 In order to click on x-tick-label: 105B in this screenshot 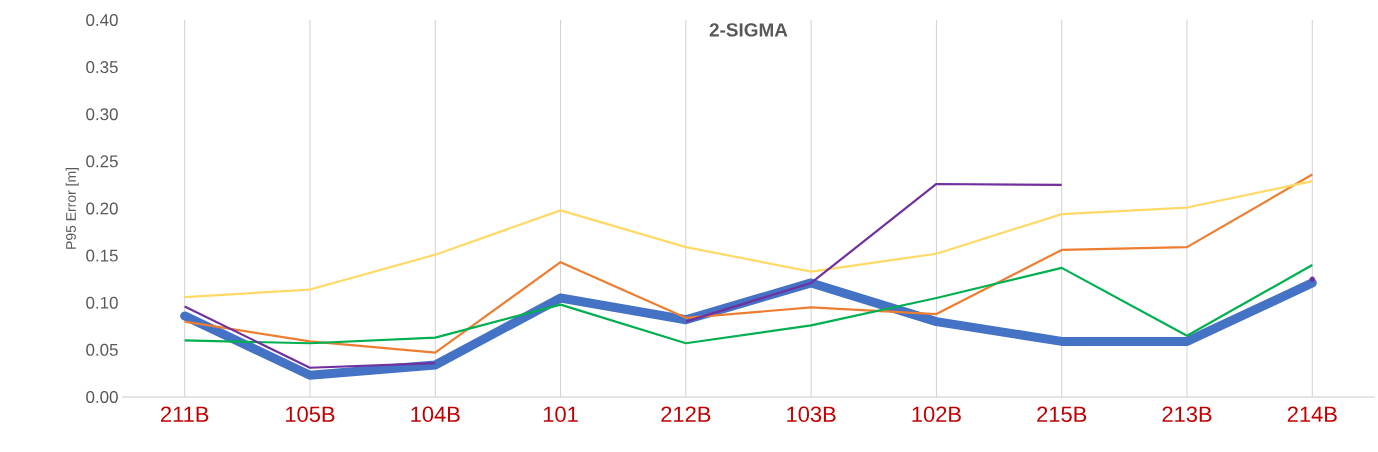, I will do `click(310, 414)`.